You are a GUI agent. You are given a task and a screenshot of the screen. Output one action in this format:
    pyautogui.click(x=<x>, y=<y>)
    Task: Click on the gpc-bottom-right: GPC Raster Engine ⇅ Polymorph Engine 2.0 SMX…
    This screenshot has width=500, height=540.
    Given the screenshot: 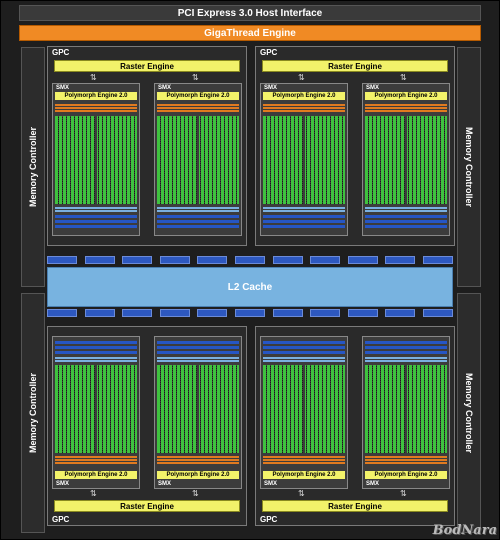 What is the action you would take?
    pyautogui.click(x=355, y=426)
    